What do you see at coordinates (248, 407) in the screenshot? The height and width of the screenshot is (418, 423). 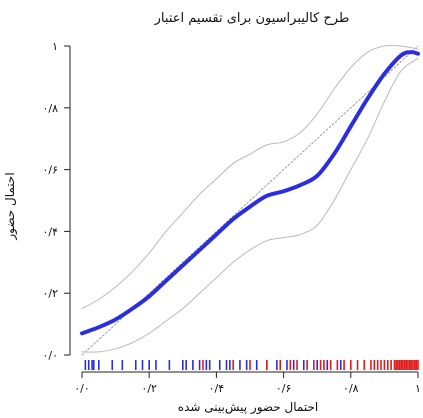 I see `x-axis-label: احتمال حضور پیش‌بینی شده` at bounding box center [248, 407].